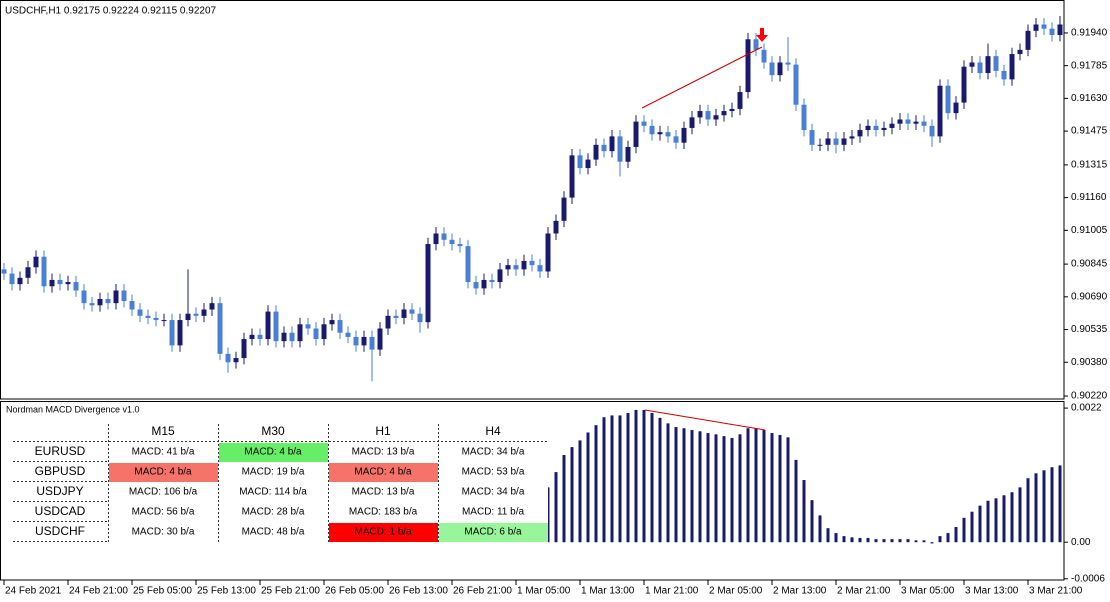 This screenshot has height=602, width=1110. What do you see at coordinates (928, 591) in the screenshot?
I see `x-tick-label: 3 Mar 05:00` at bounding box center [928, 591].